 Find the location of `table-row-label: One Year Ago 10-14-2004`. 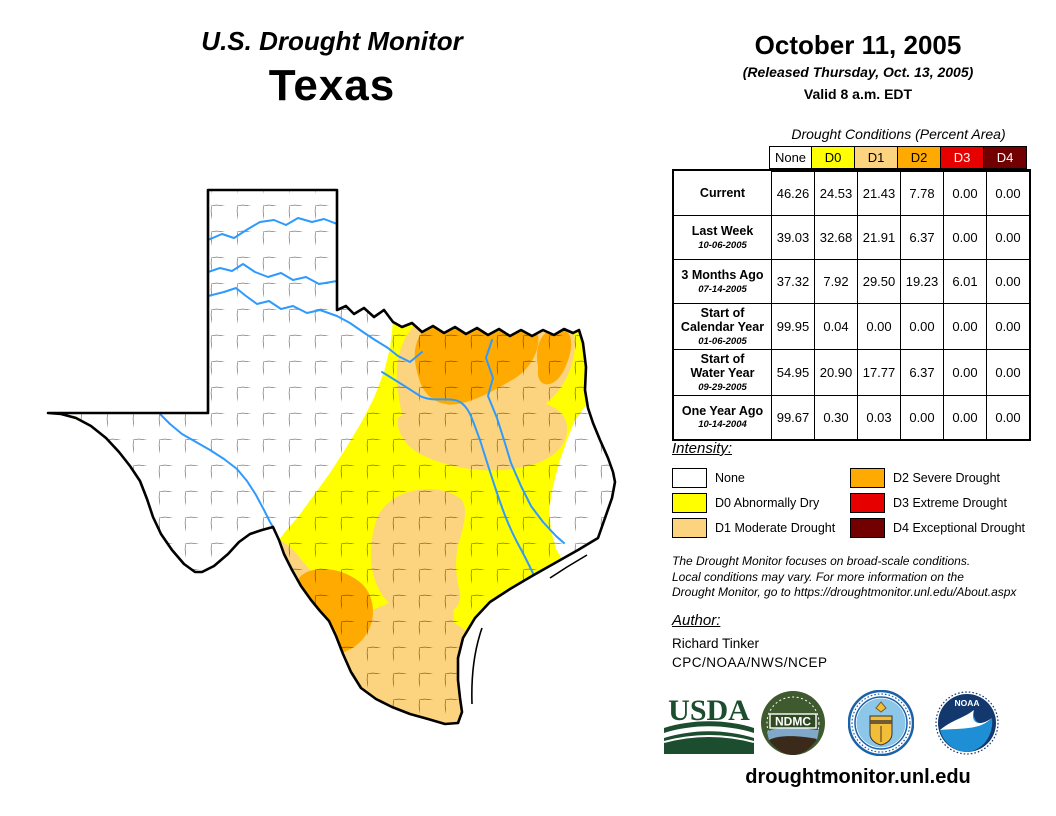

table-row-label: One Year Ago 10-14-2004 is located at coordinates (722, 416).